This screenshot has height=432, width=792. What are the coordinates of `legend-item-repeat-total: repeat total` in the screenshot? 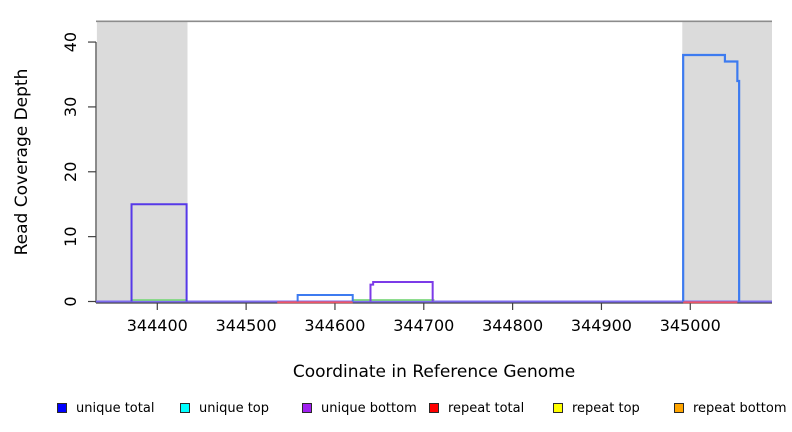 It's located at (476, 408).